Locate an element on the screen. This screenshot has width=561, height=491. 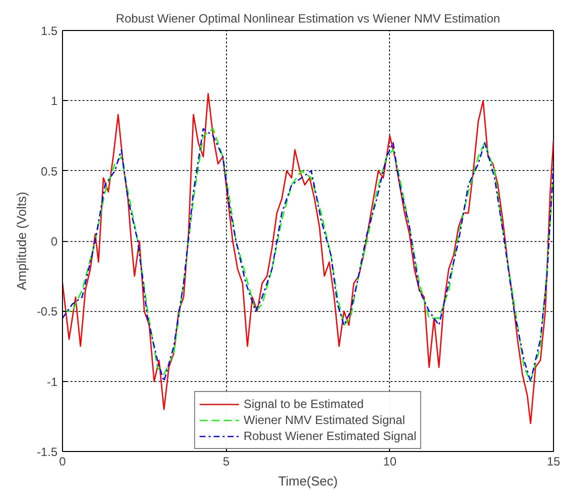
y-tick-label: 0.5 is located at coordinates (49, 171).